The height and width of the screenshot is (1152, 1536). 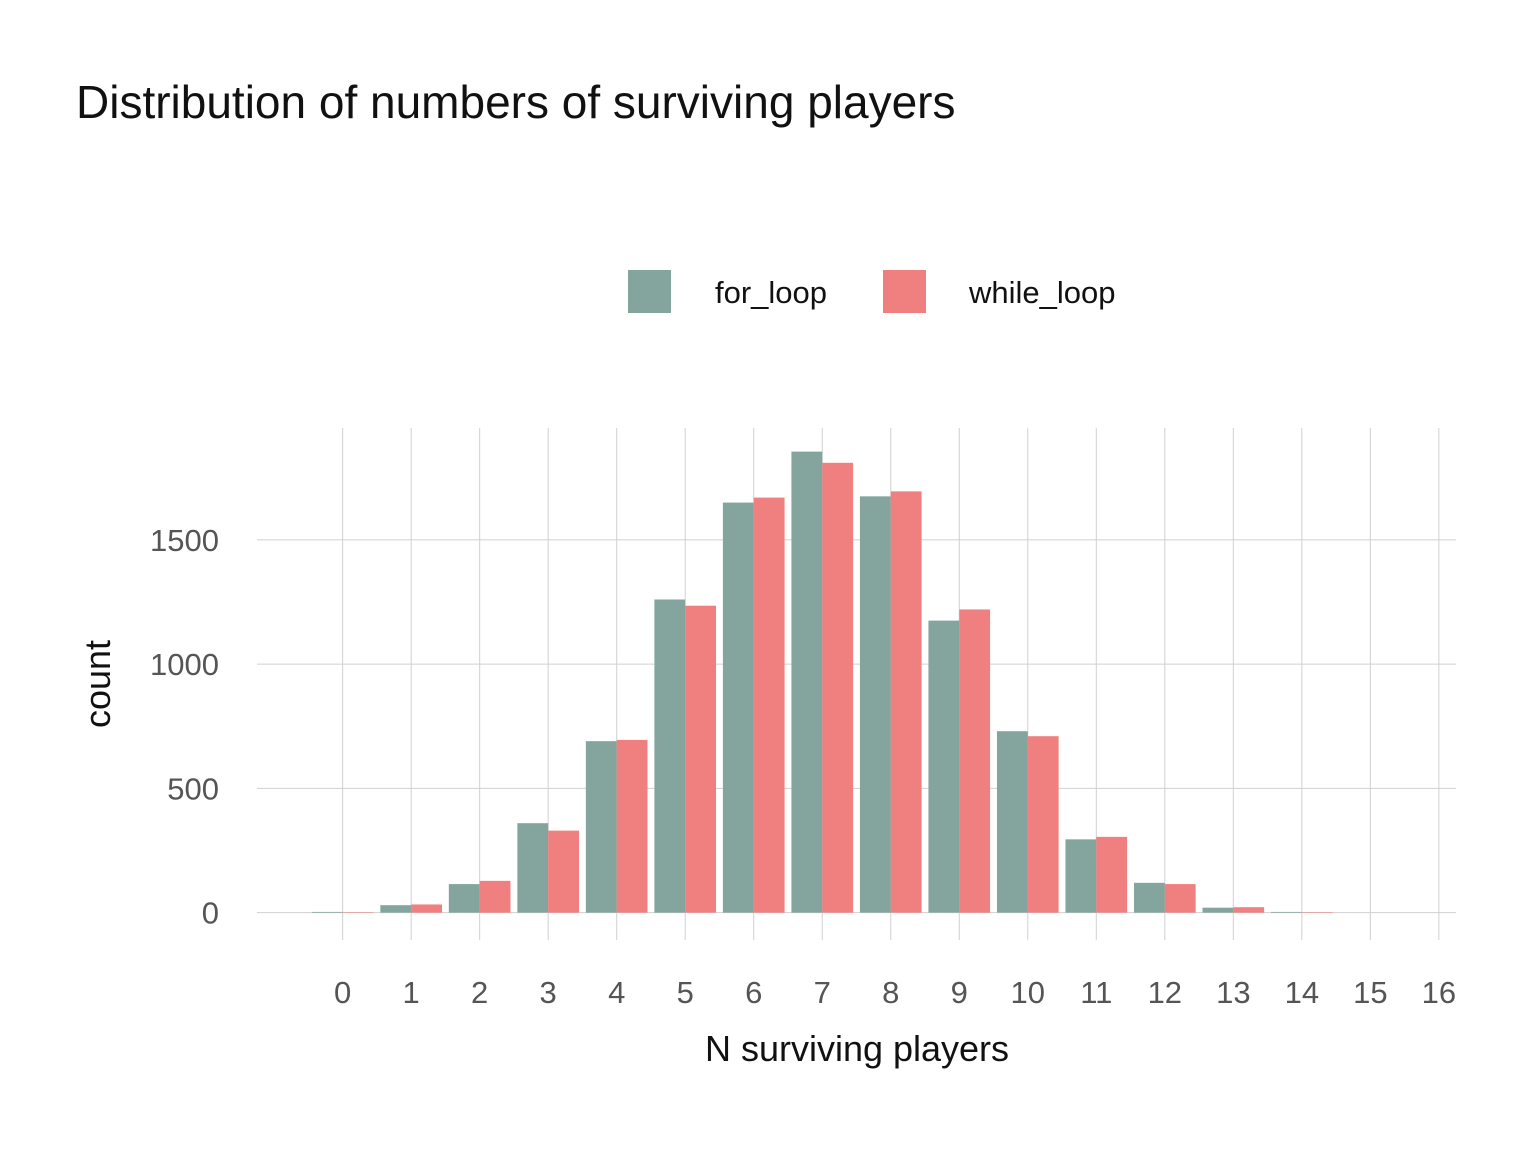 I want to click on x-axis-ticks: 0 1 2 3 4 5 6 7 8 9 10 11 12 13 14 15 16, so click(x=895, y=992).